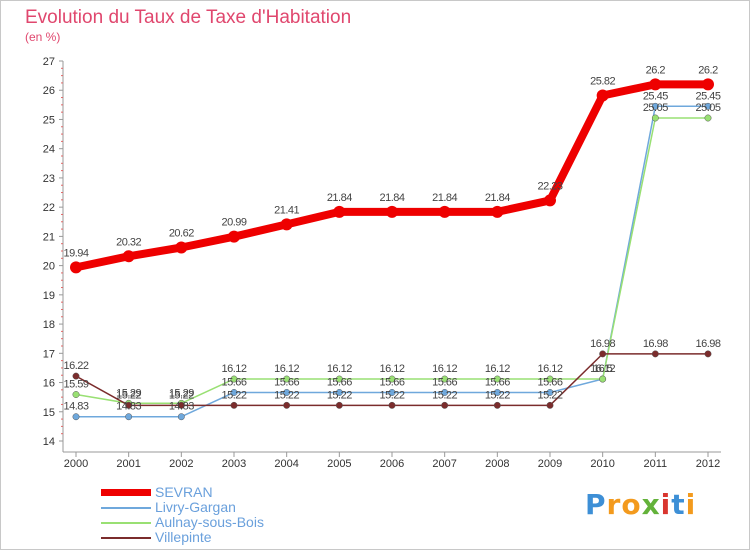 This screenshot has width=750, height=550. What do you see at coordinates (49, 179) in the screenshot?
I see `y-tick-label: 23` at bounding box center [49, 179].